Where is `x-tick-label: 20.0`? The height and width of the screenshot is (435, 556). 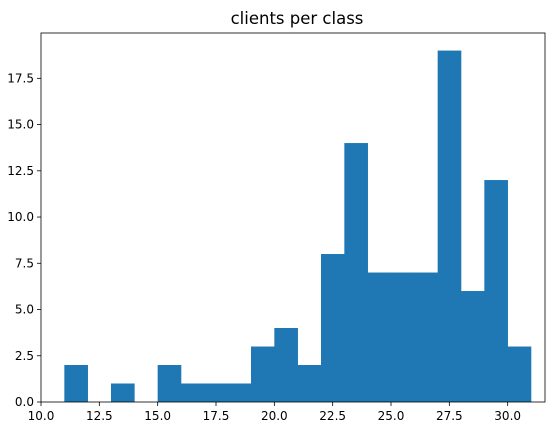 x-tick-label: 20.0 is located at coordinates (274, 416).